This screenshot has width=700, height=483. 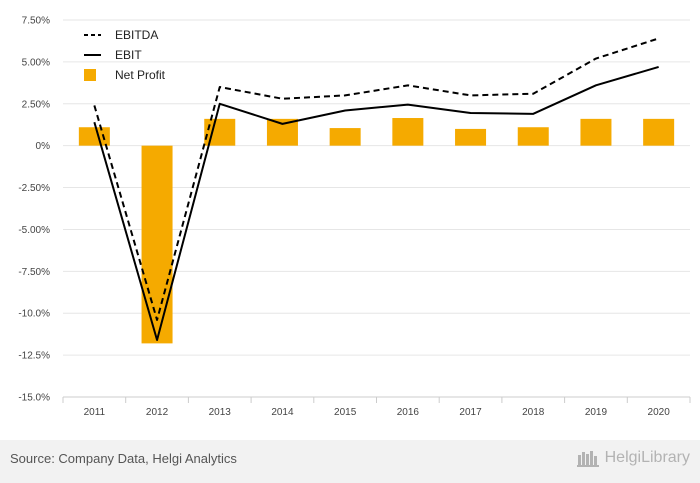 I want to click on legend-ebitda-label: EBITDA, so click(x=136, y=35).